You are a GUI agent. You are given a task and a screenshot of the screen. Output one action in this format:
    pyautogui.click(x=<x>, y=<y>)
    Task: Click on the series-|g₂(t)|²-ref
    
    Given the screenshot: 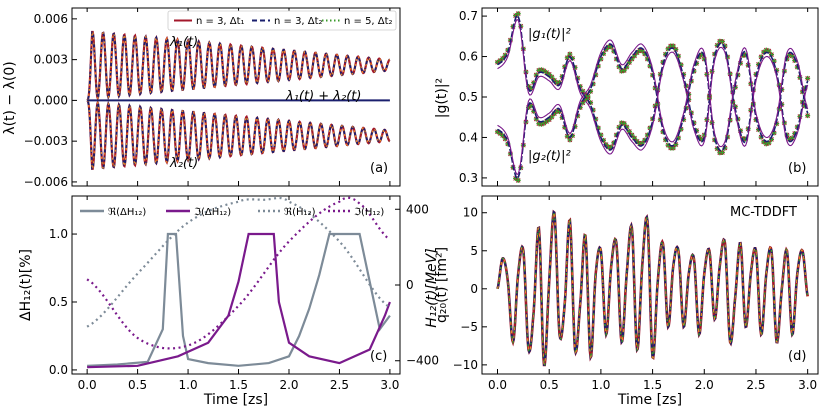 What is the action you would take?
    pyautogui.click(x=653, y=107)
    